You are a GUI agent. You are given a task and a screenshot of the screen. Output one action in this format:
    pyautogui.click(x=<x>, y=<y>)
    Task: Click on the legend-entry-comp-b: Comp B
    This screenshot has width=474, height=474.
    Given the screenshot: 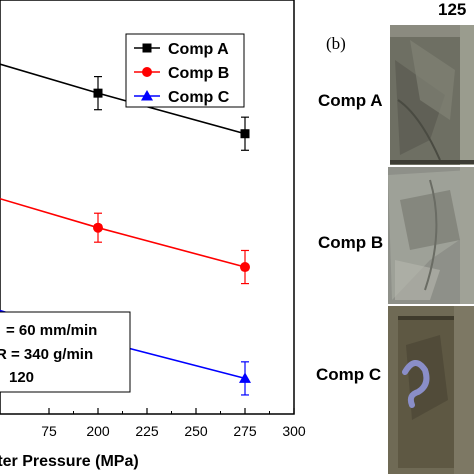 What is the action you would take?
    pyautogui.click(x=181, y=73)
    